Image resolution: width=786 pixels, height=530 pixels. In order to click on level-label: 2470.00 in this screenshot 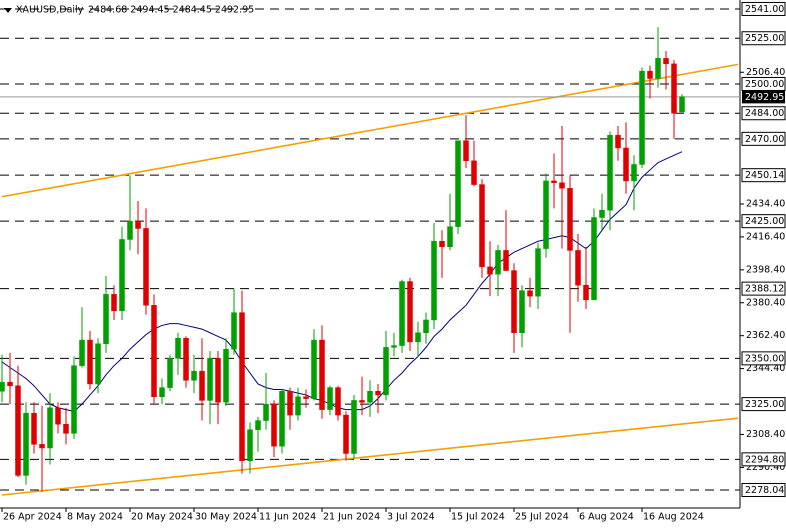, I will do `click(764, 139)`.